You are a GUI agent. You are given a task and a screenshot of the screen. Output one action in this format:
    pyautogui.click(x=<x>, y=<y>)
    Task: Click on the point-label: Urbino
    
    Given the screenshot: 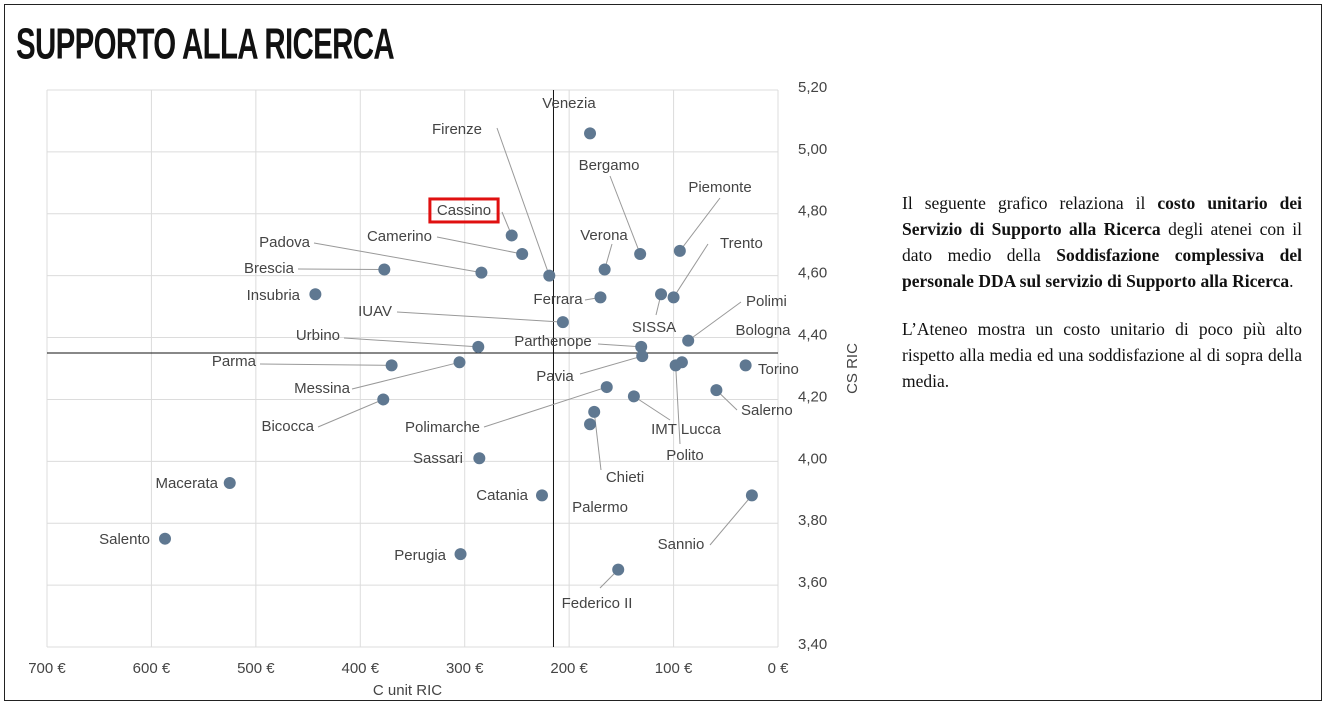 What is the action you would take?
    pyautogui.click(x=318, y=335)
    